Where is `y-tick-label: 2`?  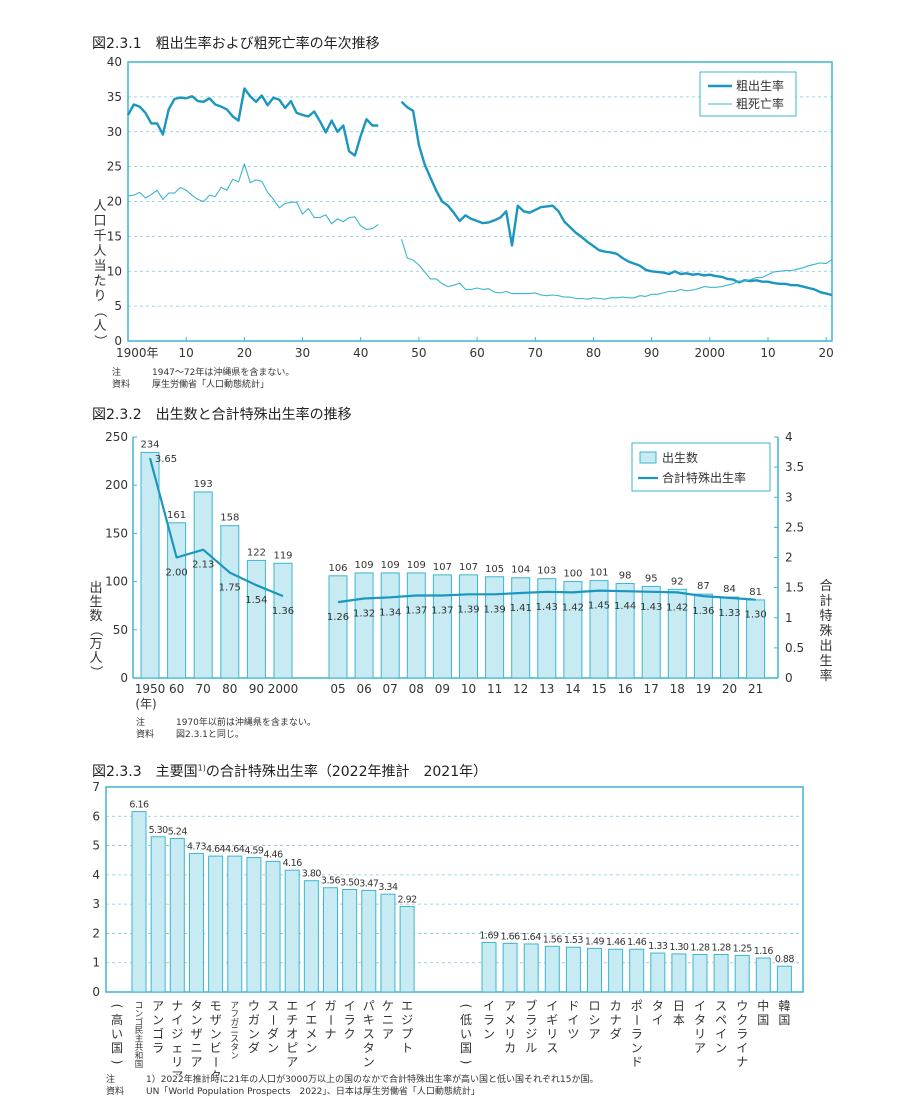
y-tick-label: 2 is located at coordinates (96, 933).